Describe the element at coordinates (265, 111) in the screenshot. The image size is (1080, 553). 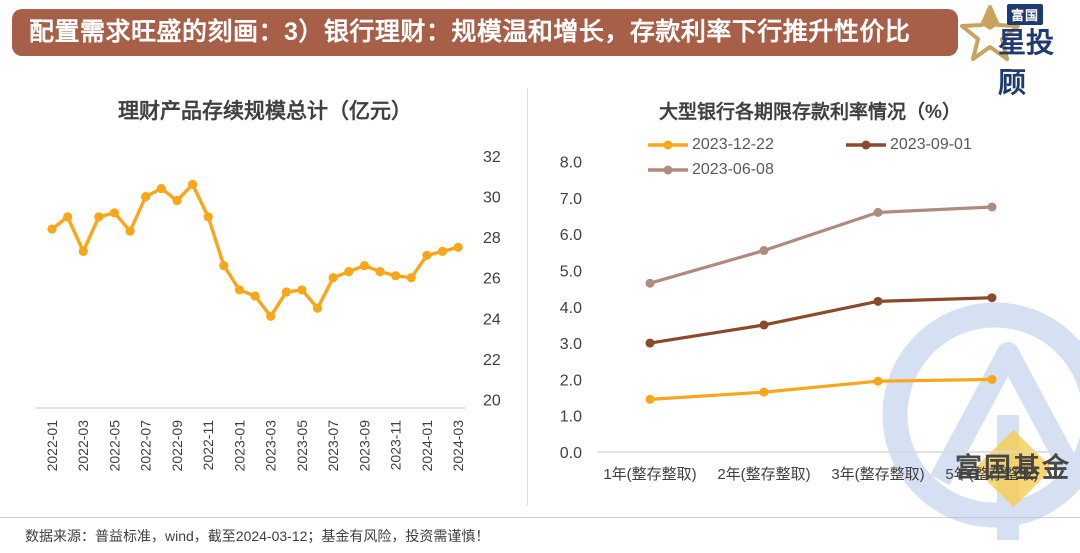
I see `left-chart-title: 理财产品存续规模总计（亿元）` at that location.